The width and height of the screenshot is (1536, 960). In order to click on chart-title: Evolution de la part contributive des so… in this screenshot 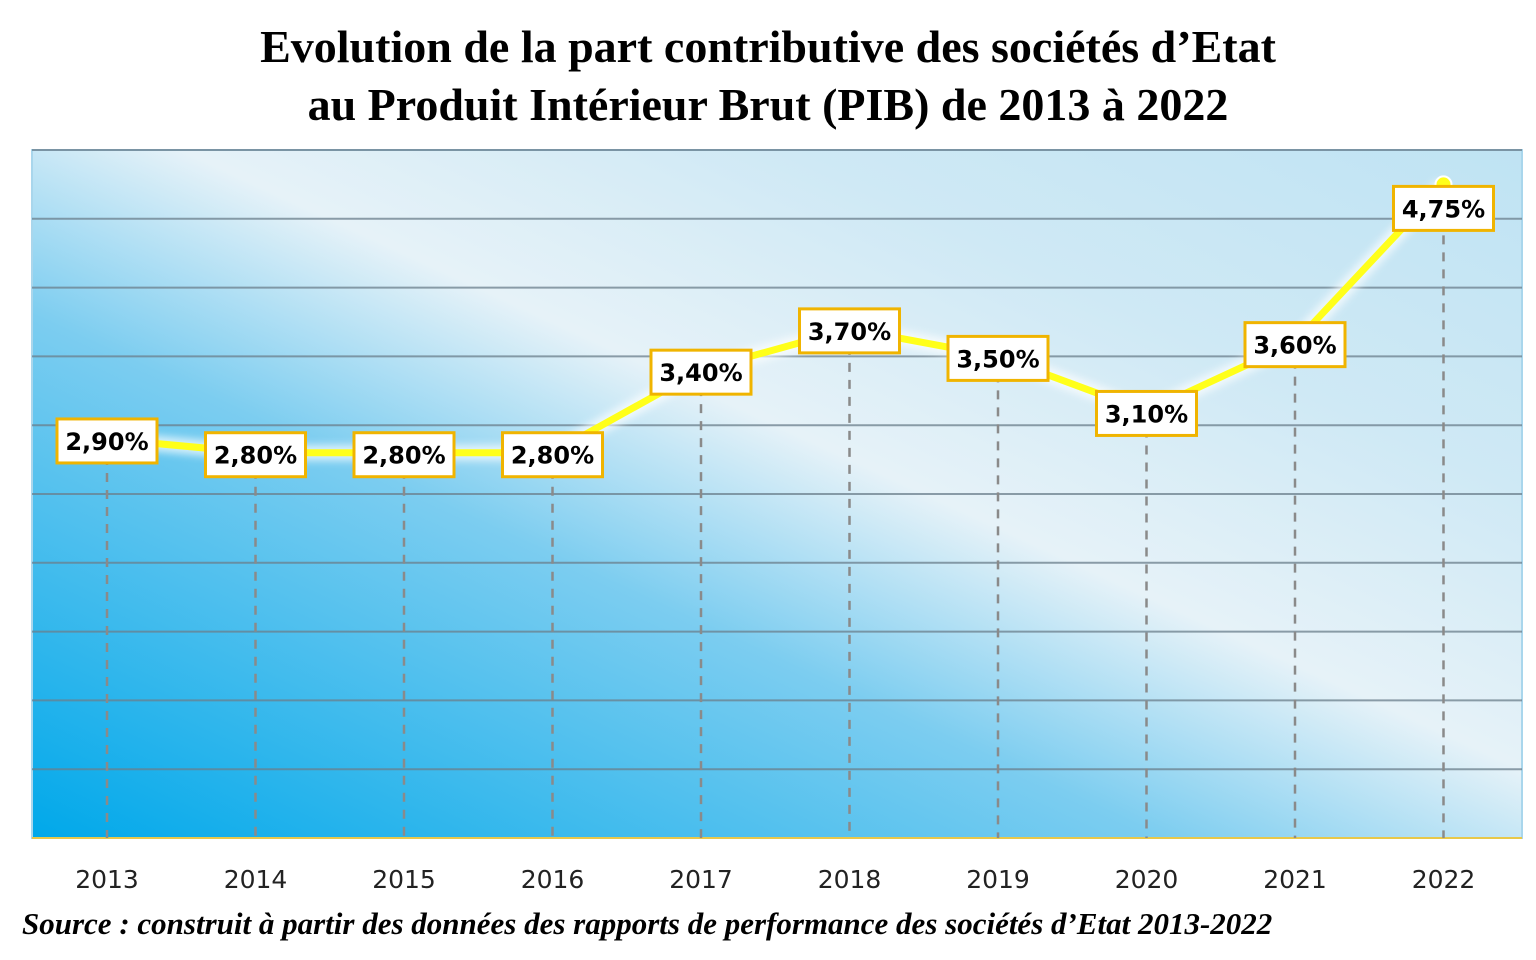, I will do `click(768, 76)`.